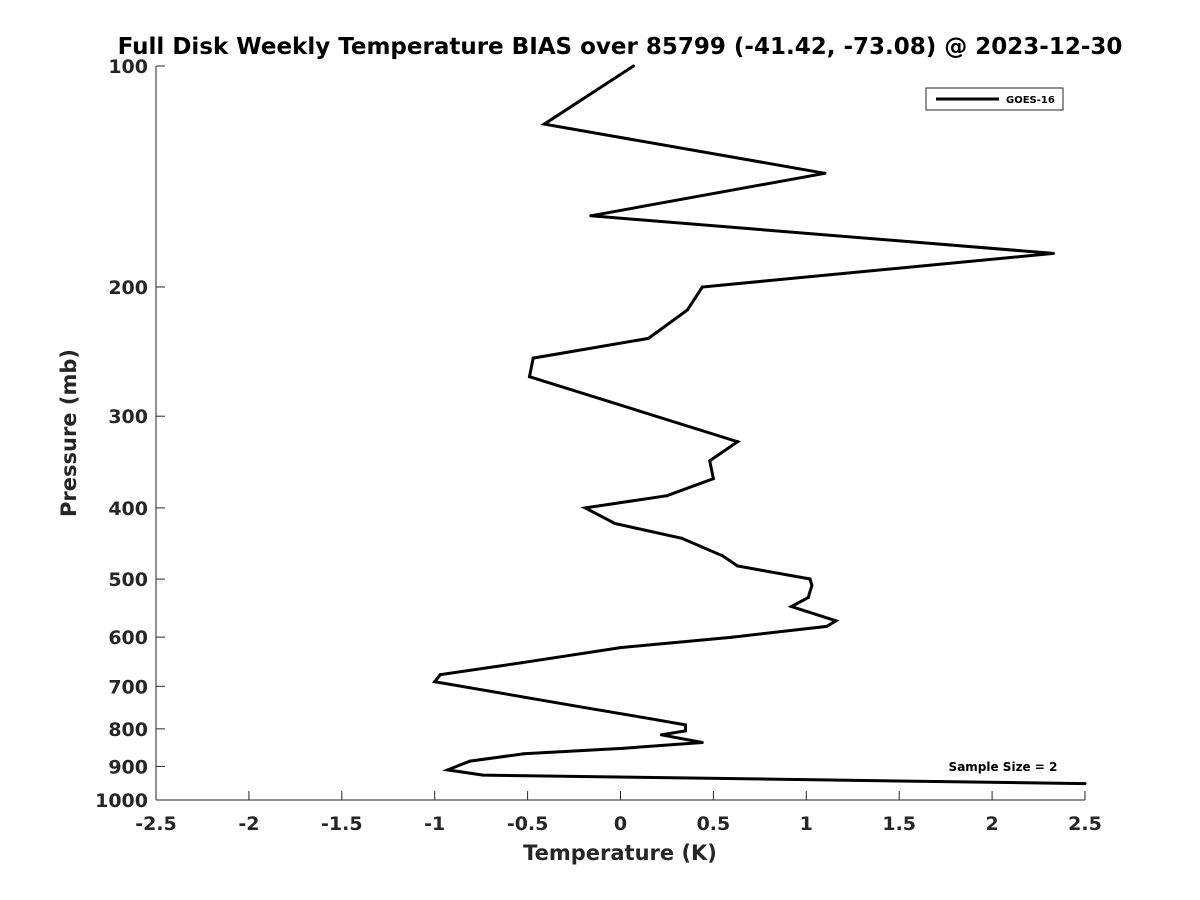  Describe the element at coordinates (434, 824) in the screenshot. I see `x-tick-label: -1` at that location.